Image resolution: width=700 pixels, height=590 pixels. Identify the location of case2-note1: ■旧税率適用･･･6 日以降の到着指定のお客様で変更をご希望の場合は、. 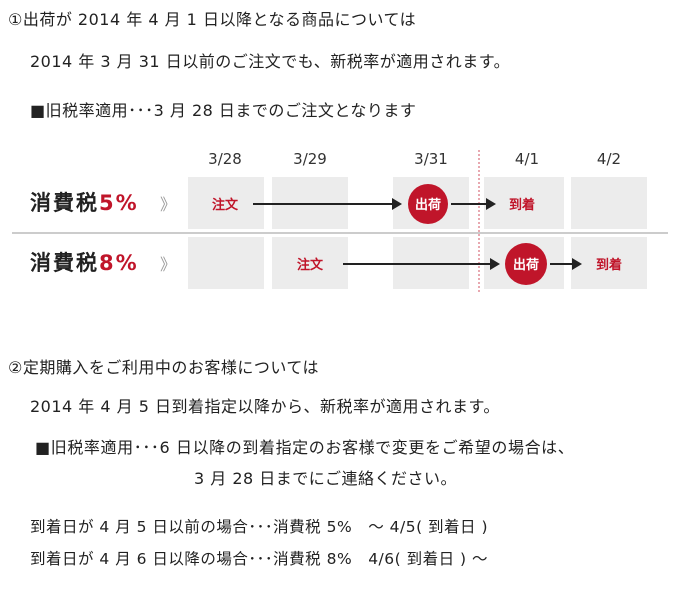
(305, 447).